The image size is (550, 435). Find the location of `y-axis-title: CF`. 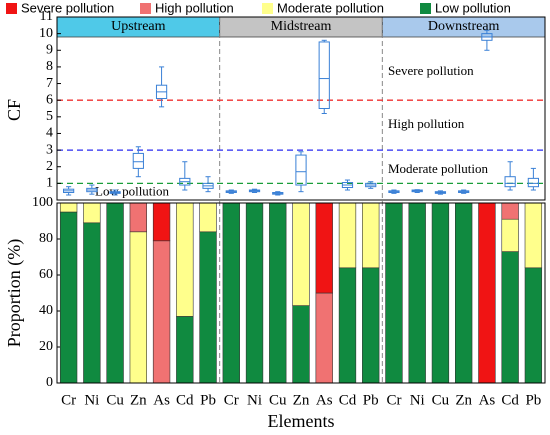

y-axis-title: CF is located at coordinates (14, 110).